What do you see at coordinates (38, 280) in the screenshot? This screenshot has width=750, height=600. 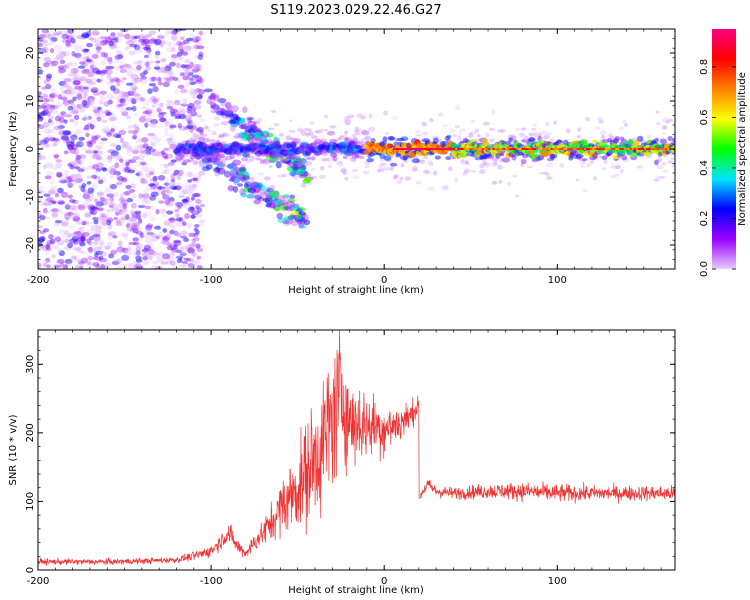 I see `heatmap-x-tick-label: -200` at bounding box center [38, 280].